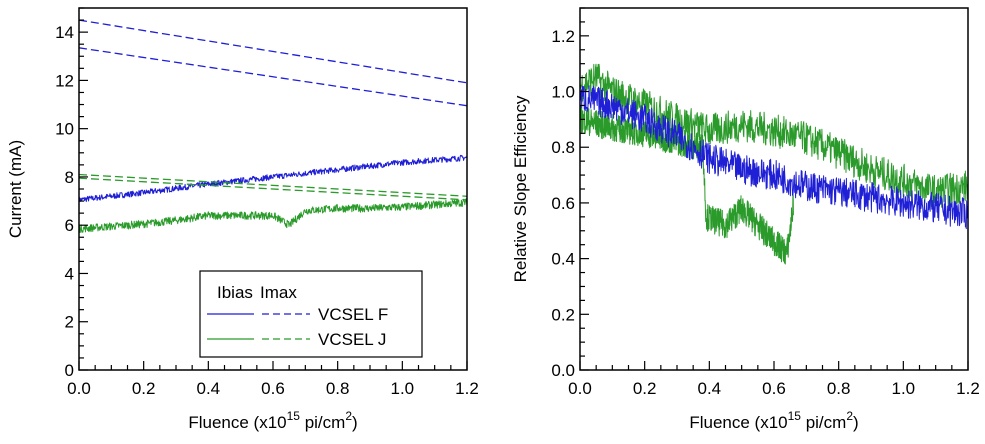 This screenshot has height=444, width=985. I want to click on slope-efficiency-yticklabels: 0.0 0.2 0.4 0.6 0.8 1.0 1.2, so click(563, 203).